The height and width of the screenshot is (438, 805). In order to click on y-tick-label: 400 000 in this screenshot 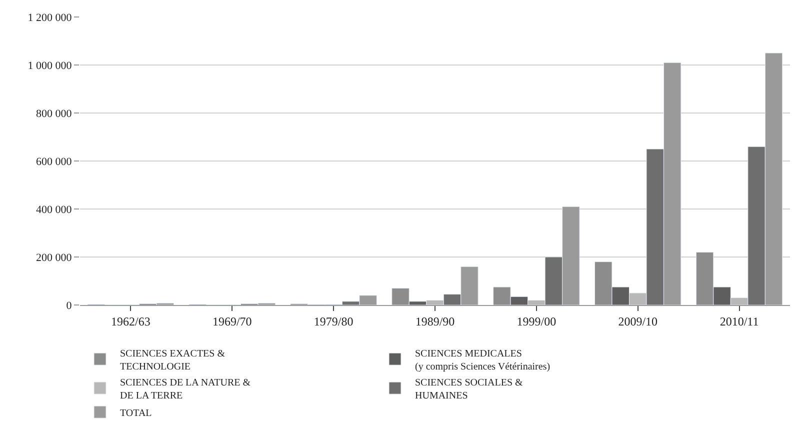, I will do `click(54, 210)`.